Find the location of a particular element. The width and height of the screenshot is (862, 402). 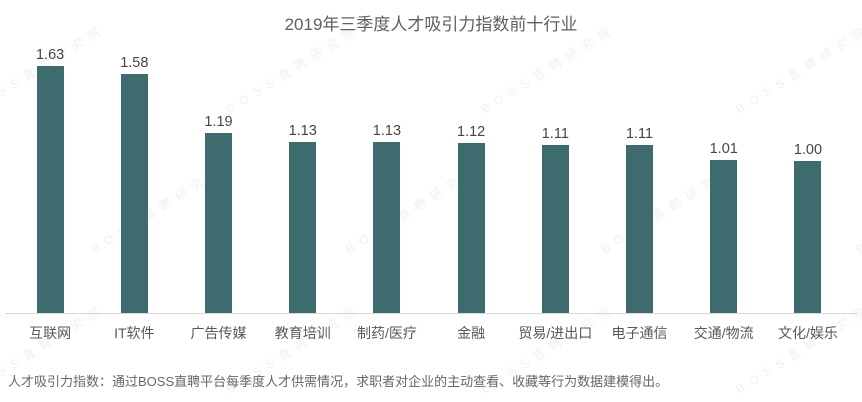

bar-column: 1.00 is located at coordinates (808, 227).